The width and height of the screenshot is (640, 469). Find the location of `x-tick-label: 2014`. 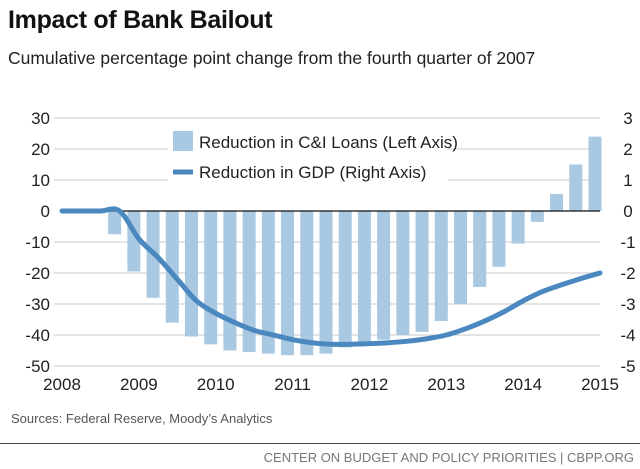

x-tick-label: 2014 is located at coordinates (523, 384).